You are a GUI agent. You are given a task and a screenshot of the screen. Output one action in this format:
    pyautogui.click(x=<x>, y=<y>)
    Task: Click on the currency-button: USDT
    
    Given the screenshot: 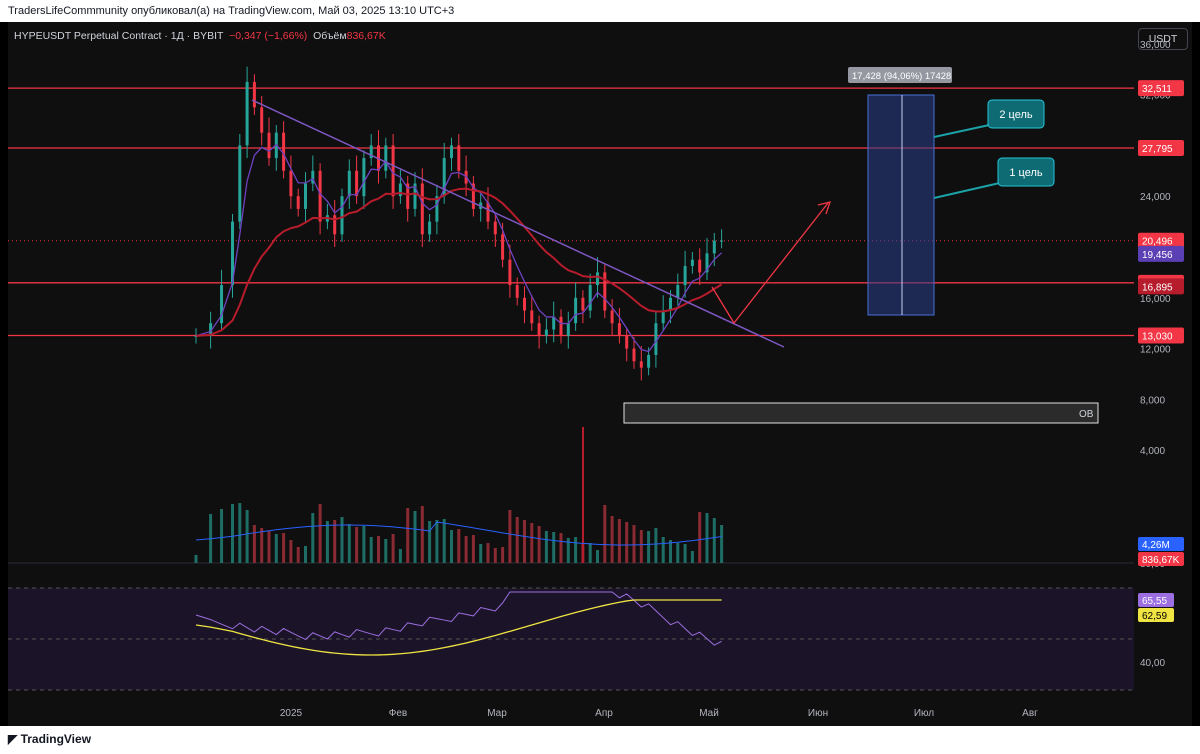 What is the action you would take?
    pyautogui.click(x=1163, y=39)
    